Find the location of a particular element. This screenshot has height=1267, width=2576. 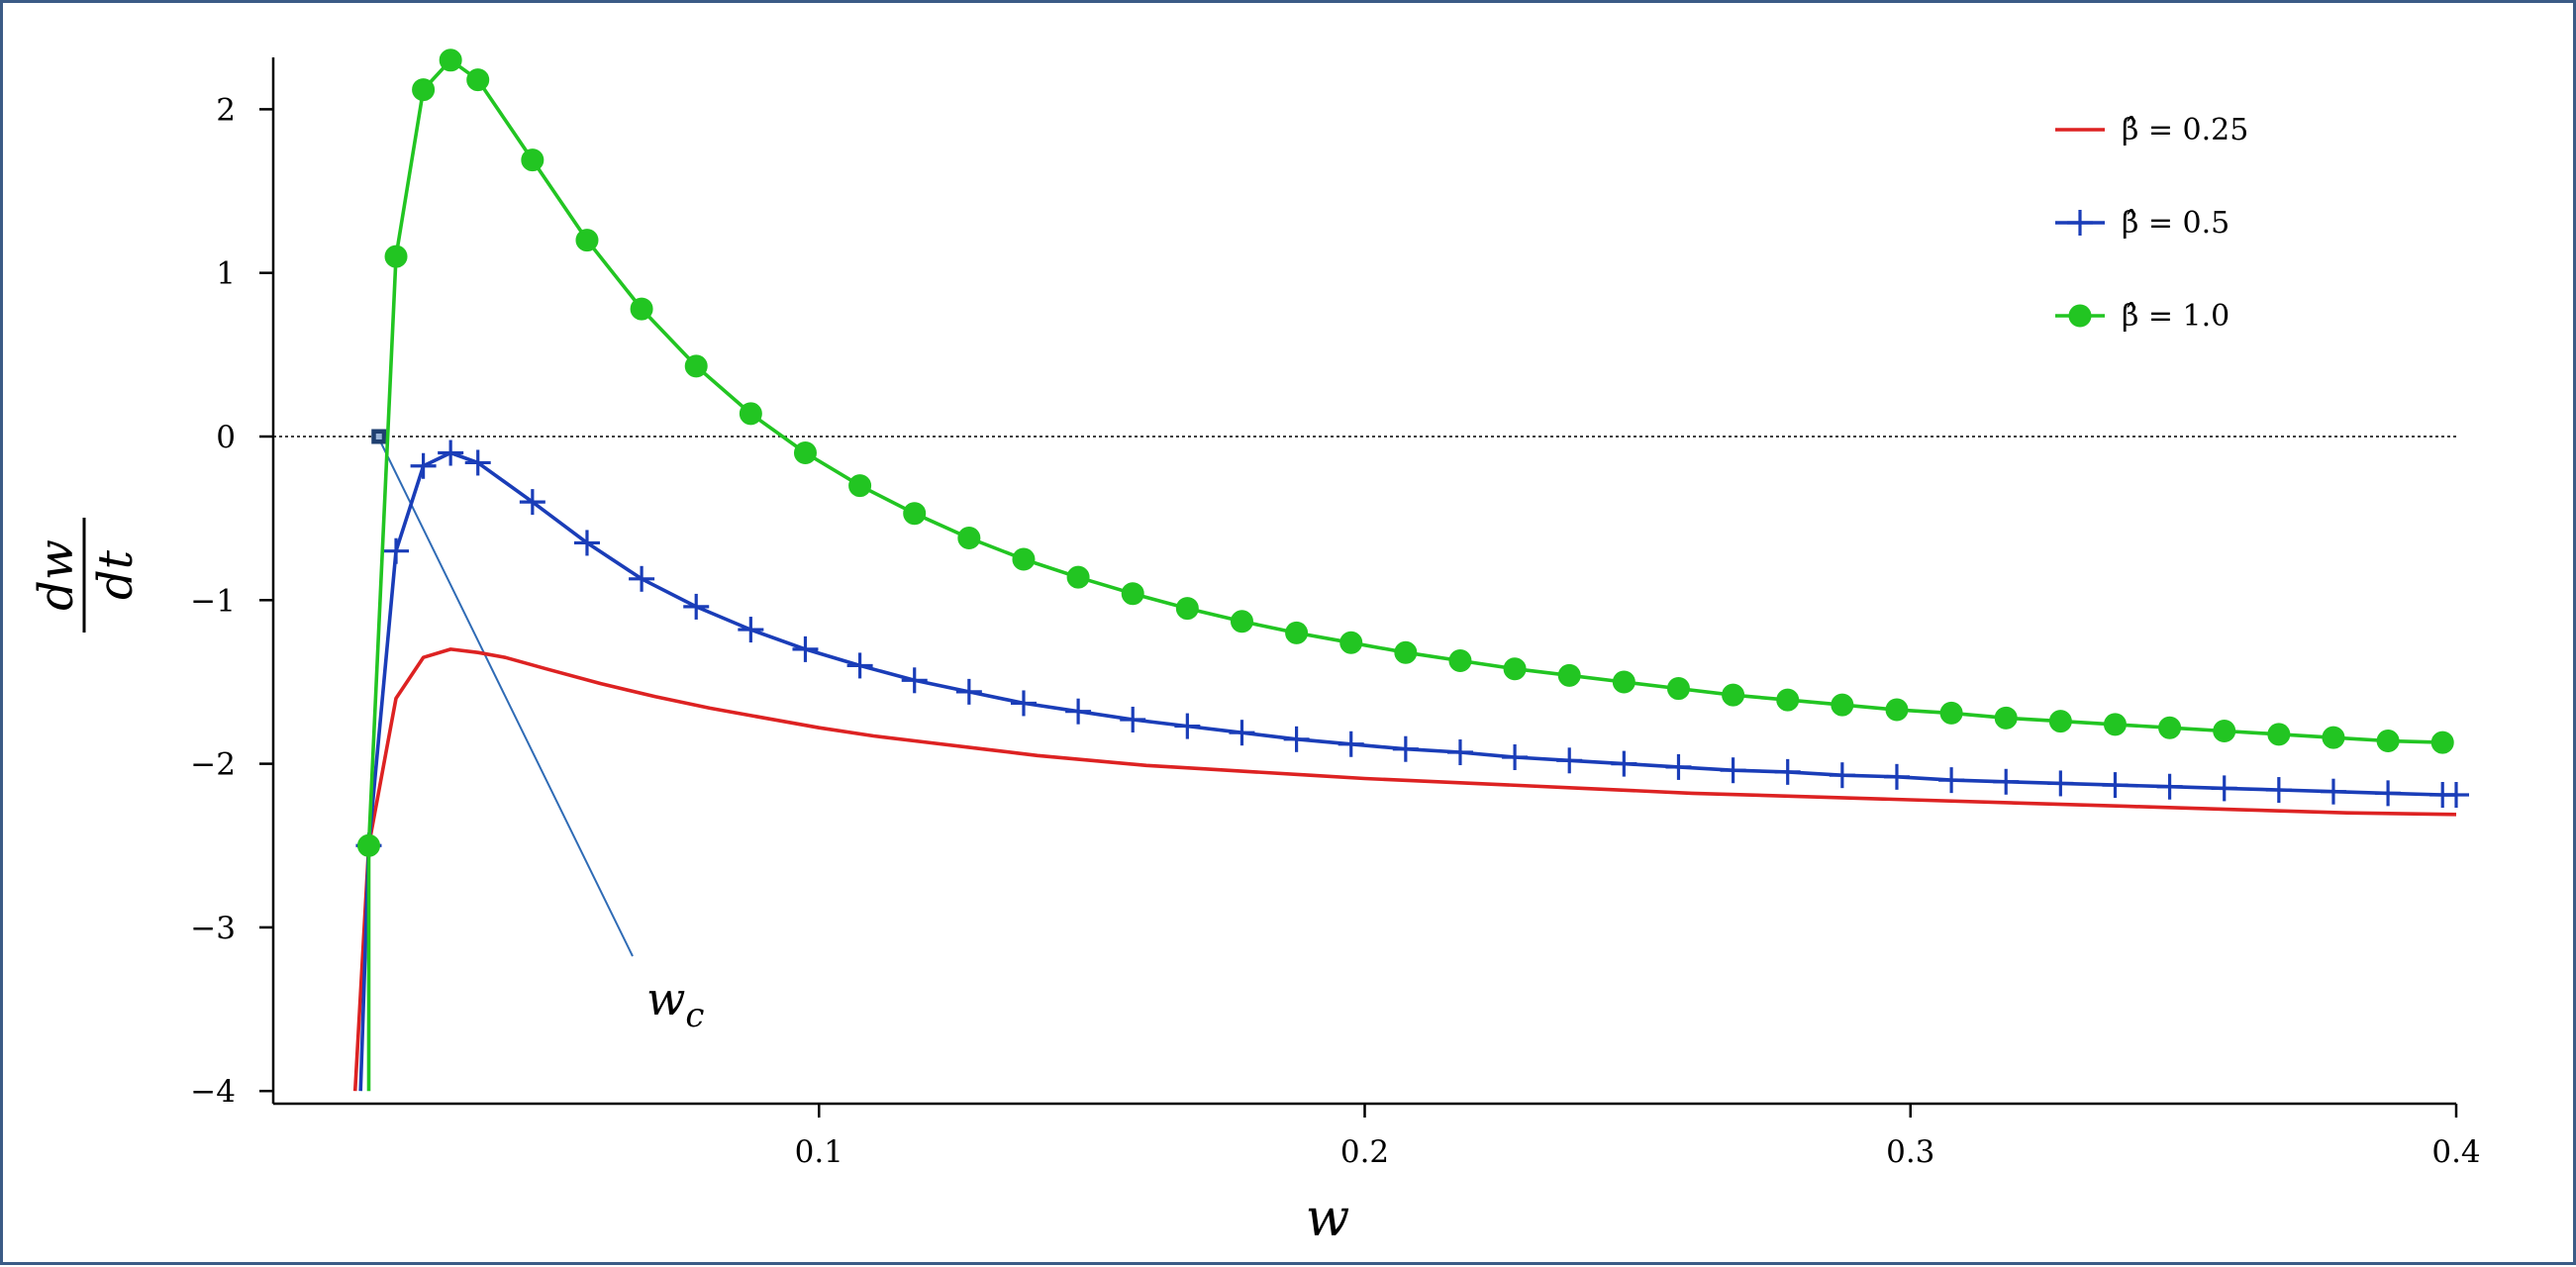

legend-label: β̂ = 0.5 is located at coordinates (2175, 224).